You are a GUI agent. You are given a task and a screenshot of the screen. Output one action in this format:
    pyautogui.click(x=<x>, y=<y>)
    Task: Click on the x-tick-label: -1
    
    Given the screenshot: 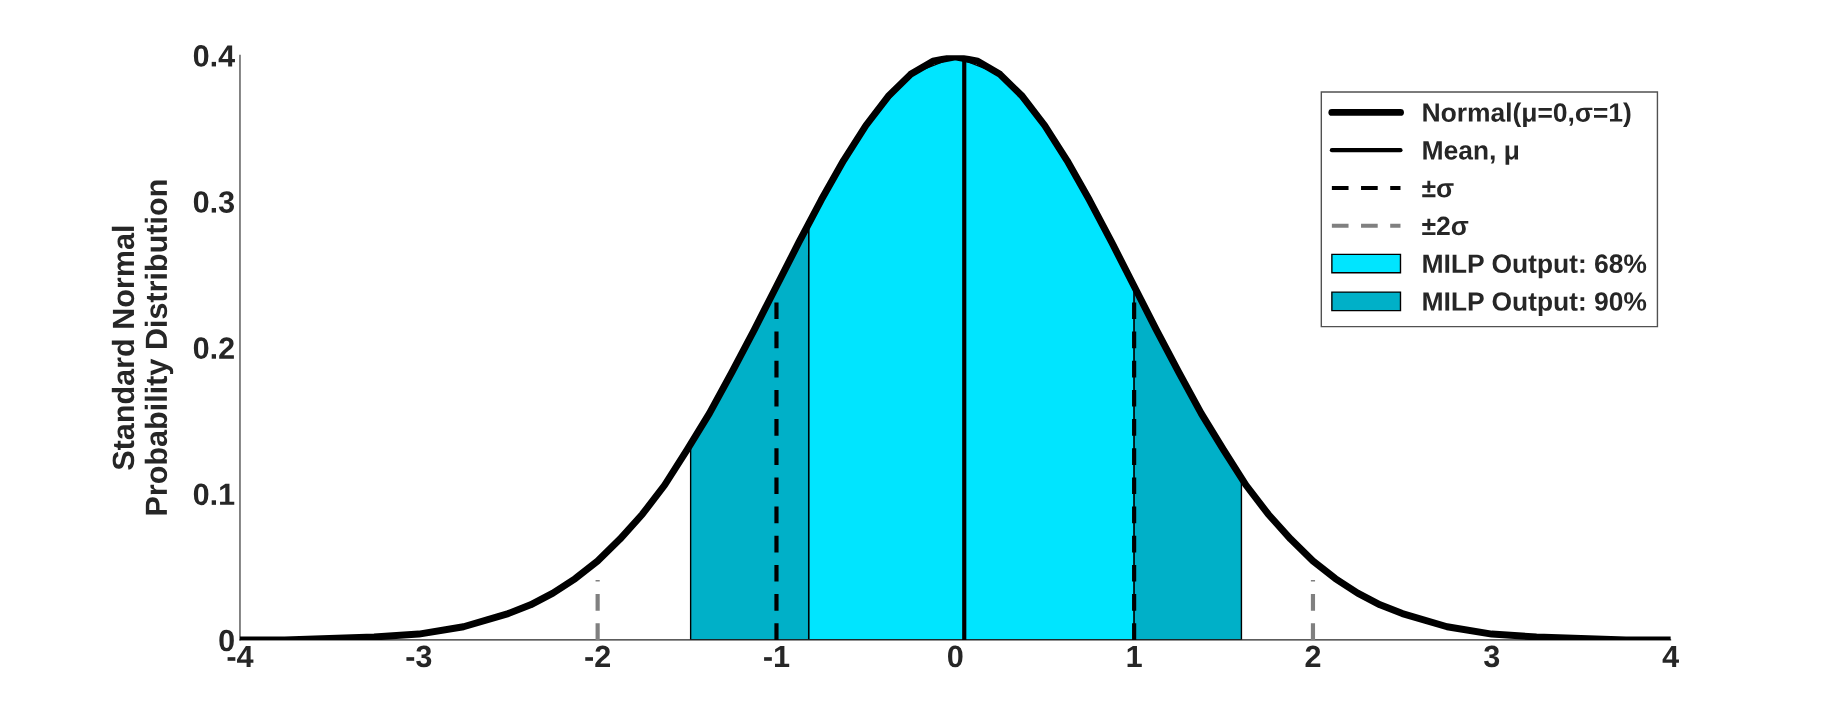 What is the action you would take?
    pyautogui.click(x=777, y=656)
    